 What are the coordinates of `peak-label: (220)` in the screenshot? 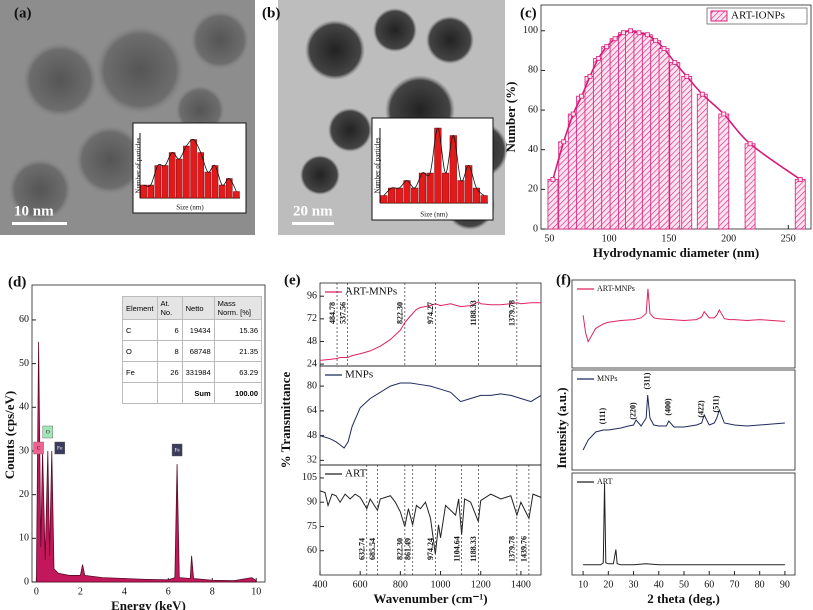 It's located at (632, 411).